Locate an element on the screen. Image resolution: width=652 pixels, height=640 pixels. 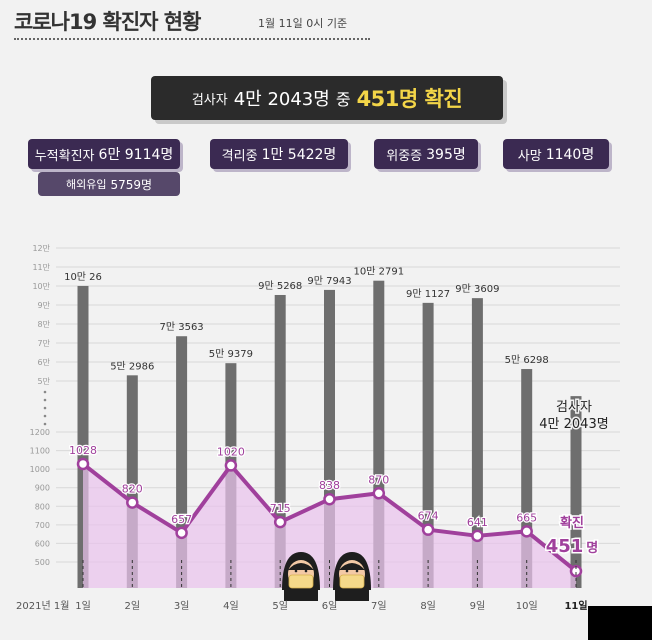
tested-value-label: 10만 2791 is located at coordinates (379, 272).